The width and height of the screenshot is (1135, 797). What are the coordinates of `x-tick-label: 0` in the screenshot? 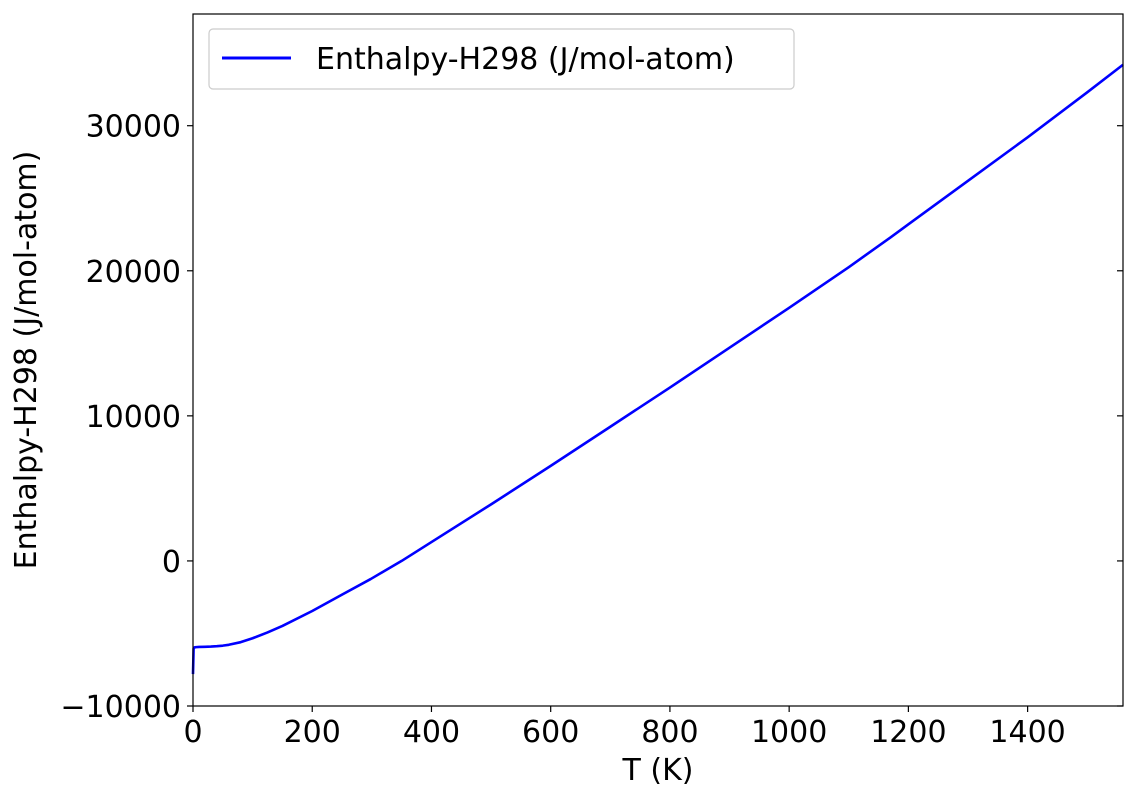 It's located at (192, 732).